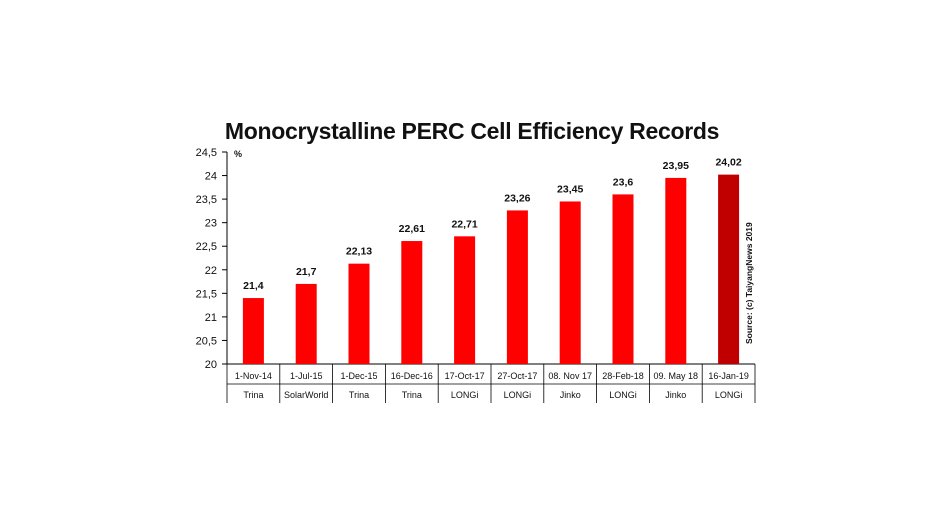  I want to click on data-label: 21,7, so click(306, 272).